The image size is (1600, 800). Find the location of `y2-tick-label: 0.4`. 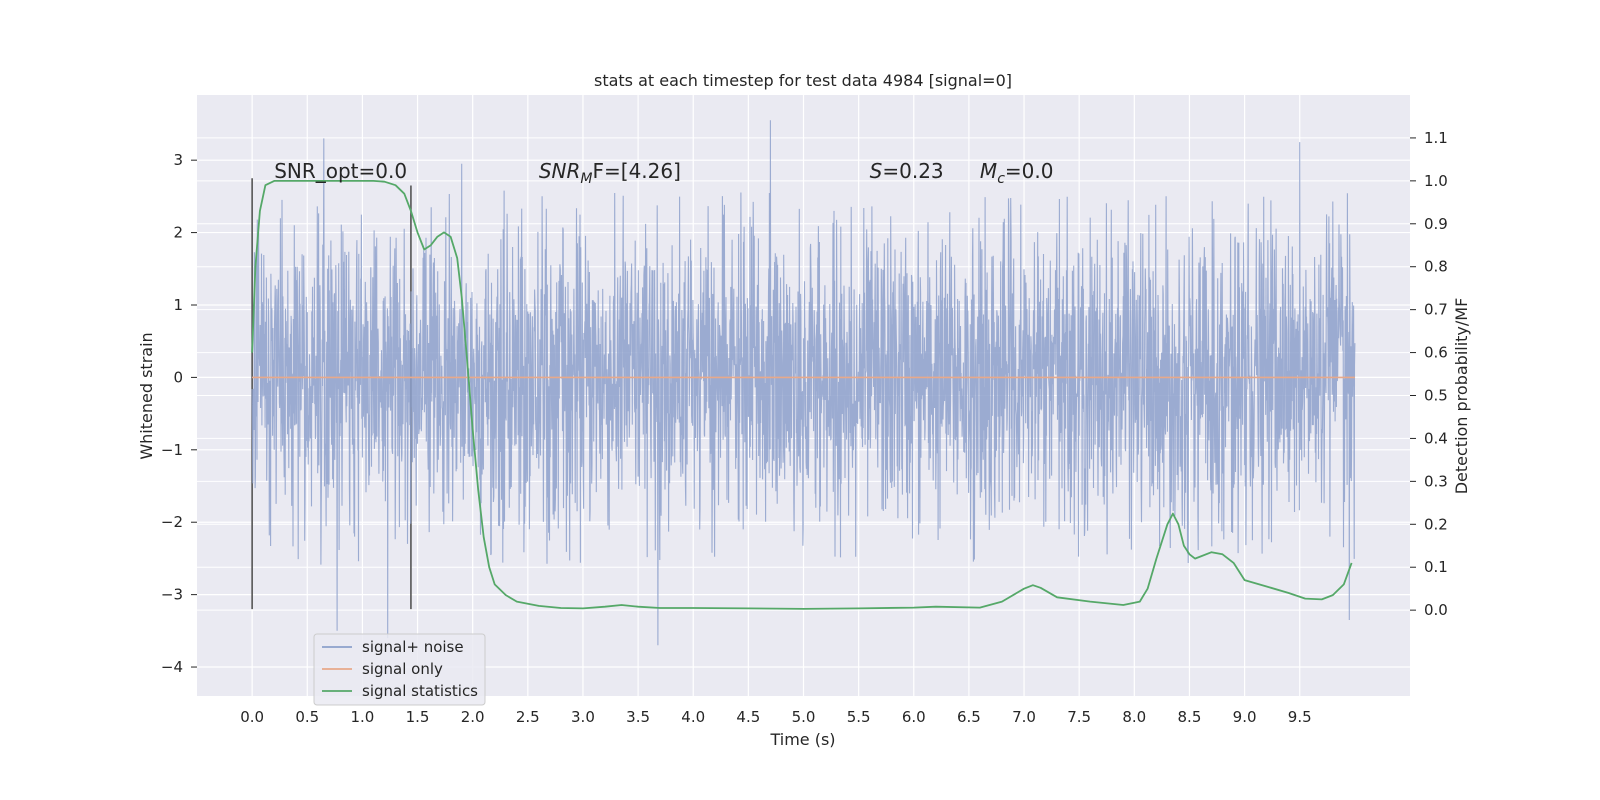

y2-tick-label: 0.4 is located at coordinates (1436, 438).